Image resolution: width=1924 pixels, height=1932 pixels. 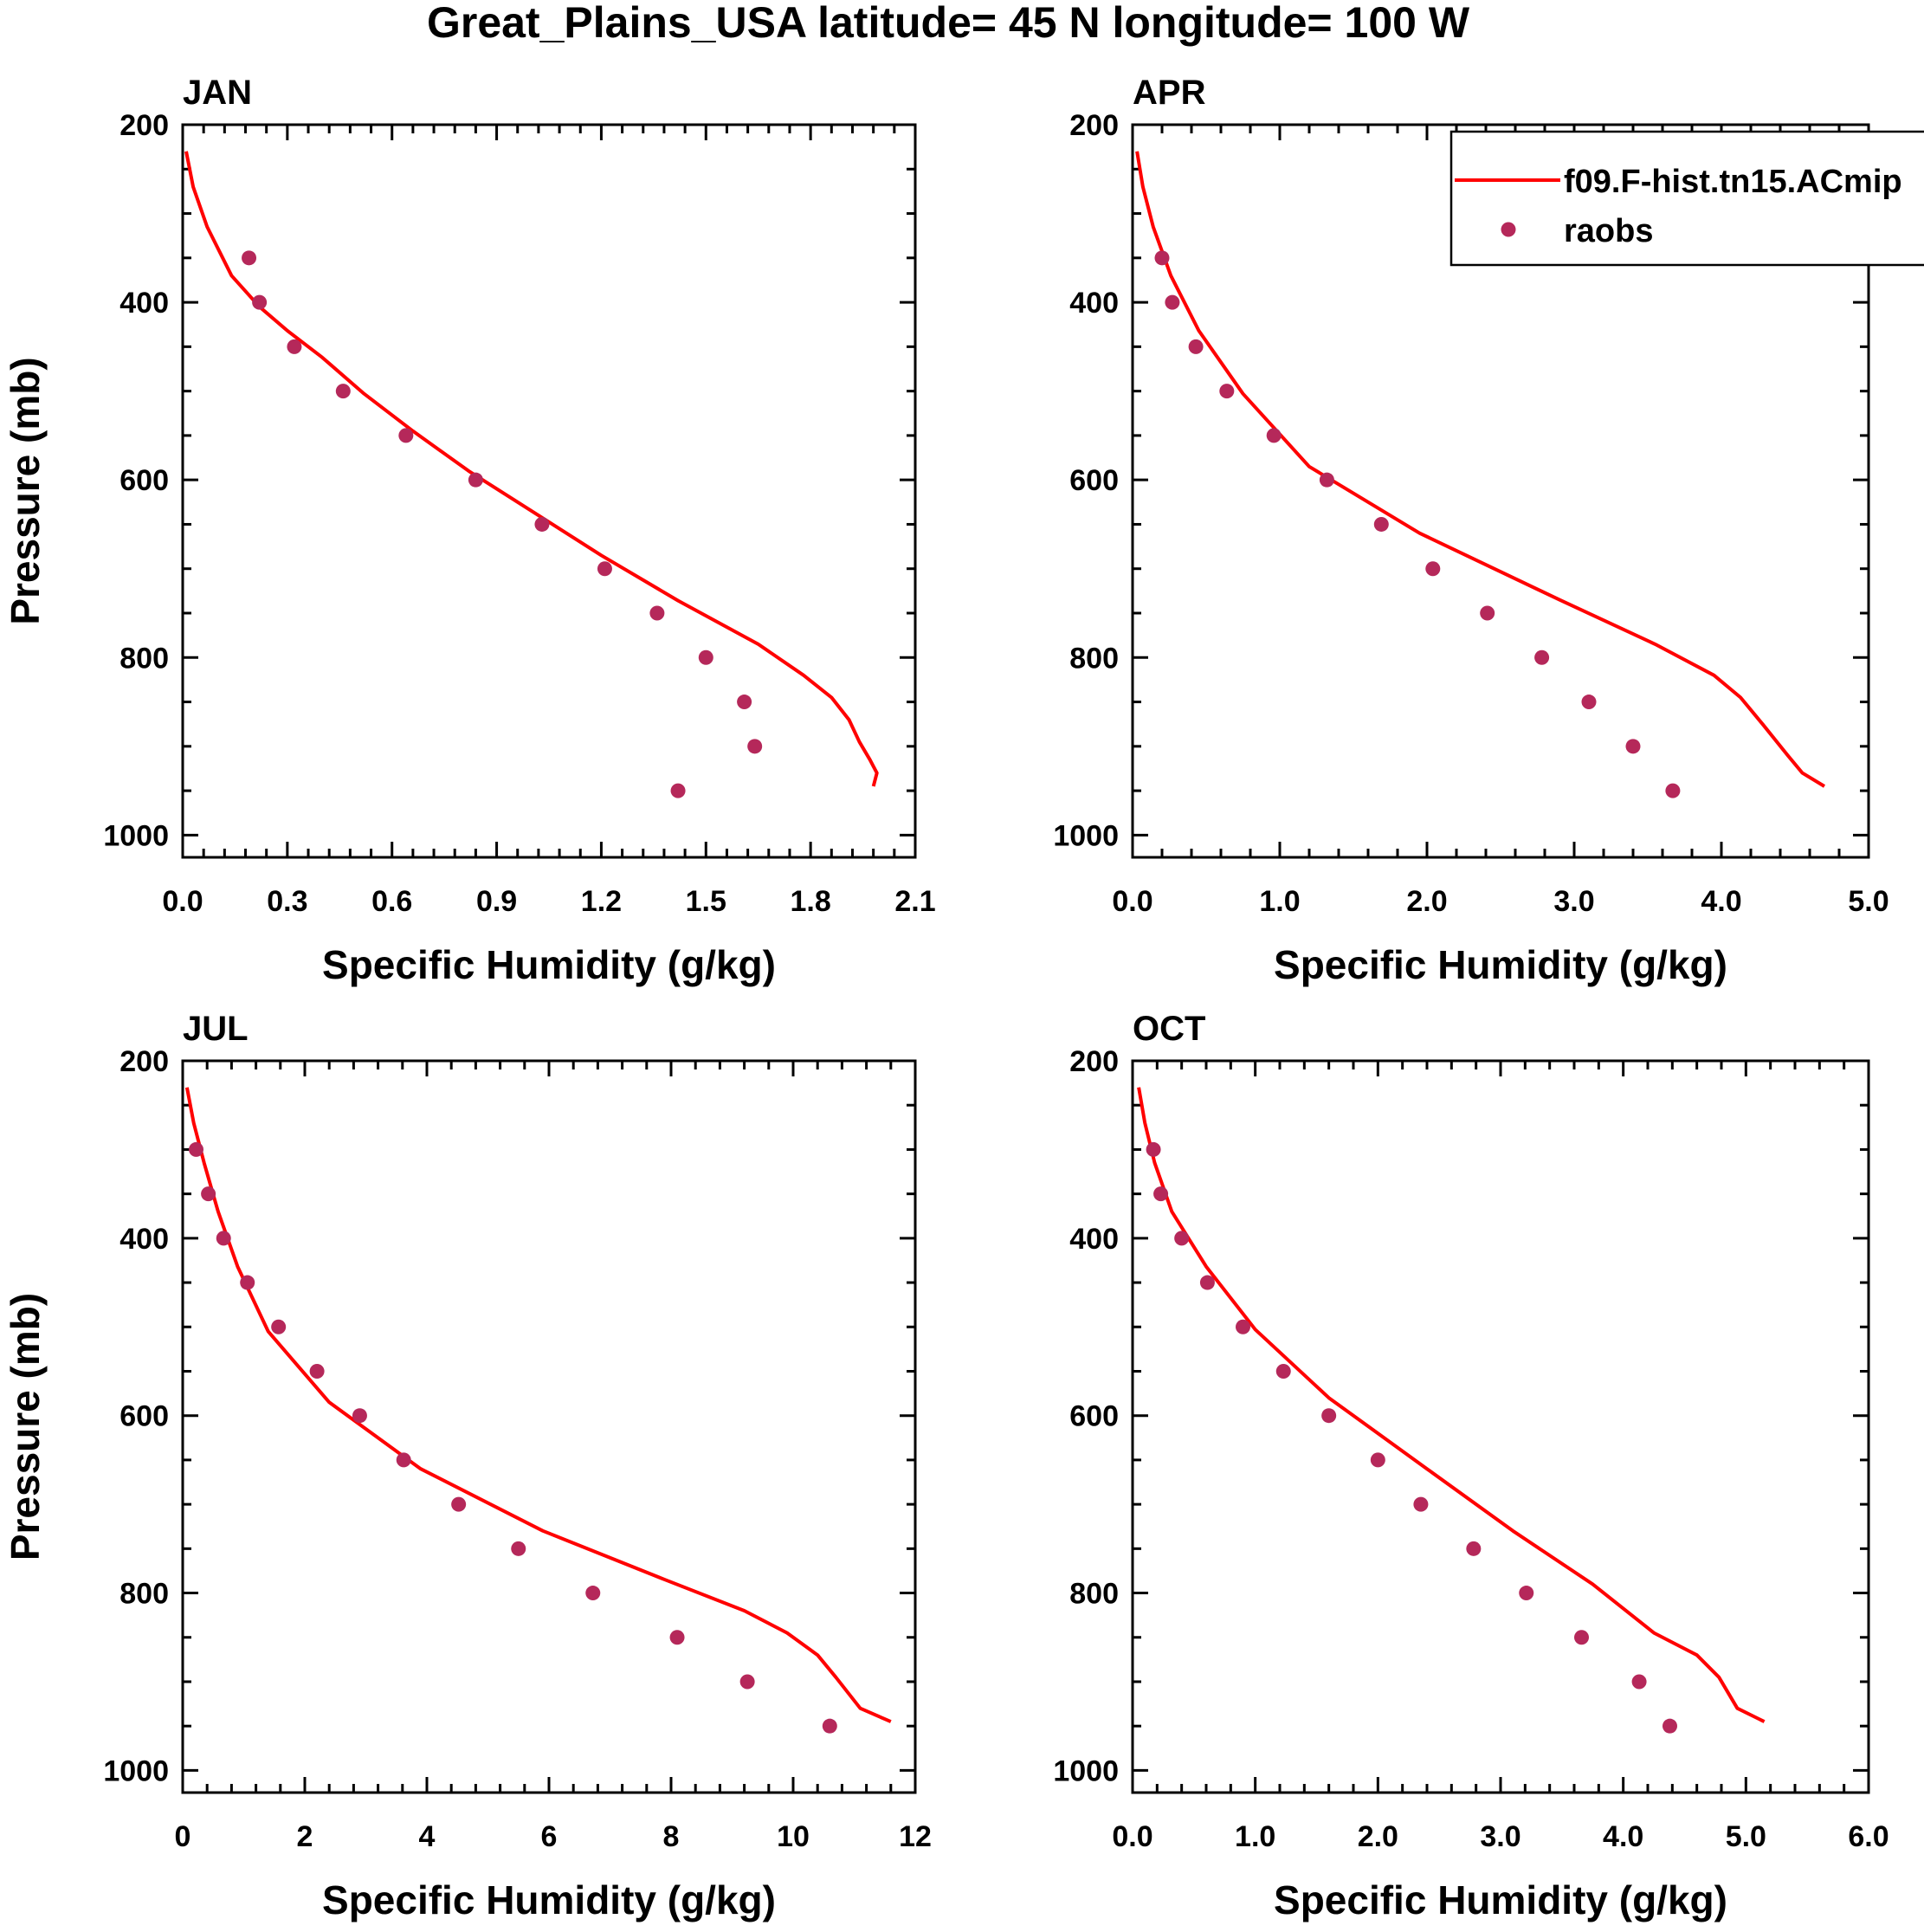 I want to click on x-tick-label-jan: 1.8, so click(x=811, y=901).